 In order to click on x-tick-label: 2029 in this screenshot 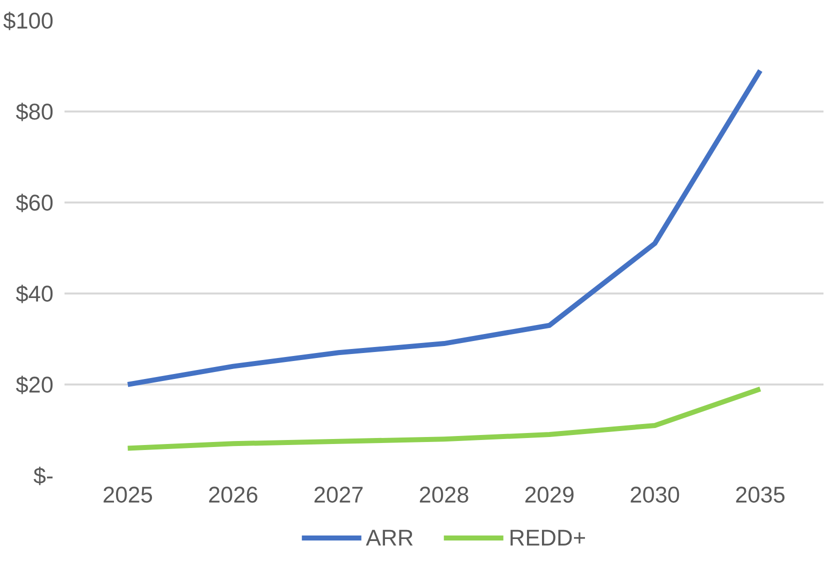, I will do `click(549, 495)`.